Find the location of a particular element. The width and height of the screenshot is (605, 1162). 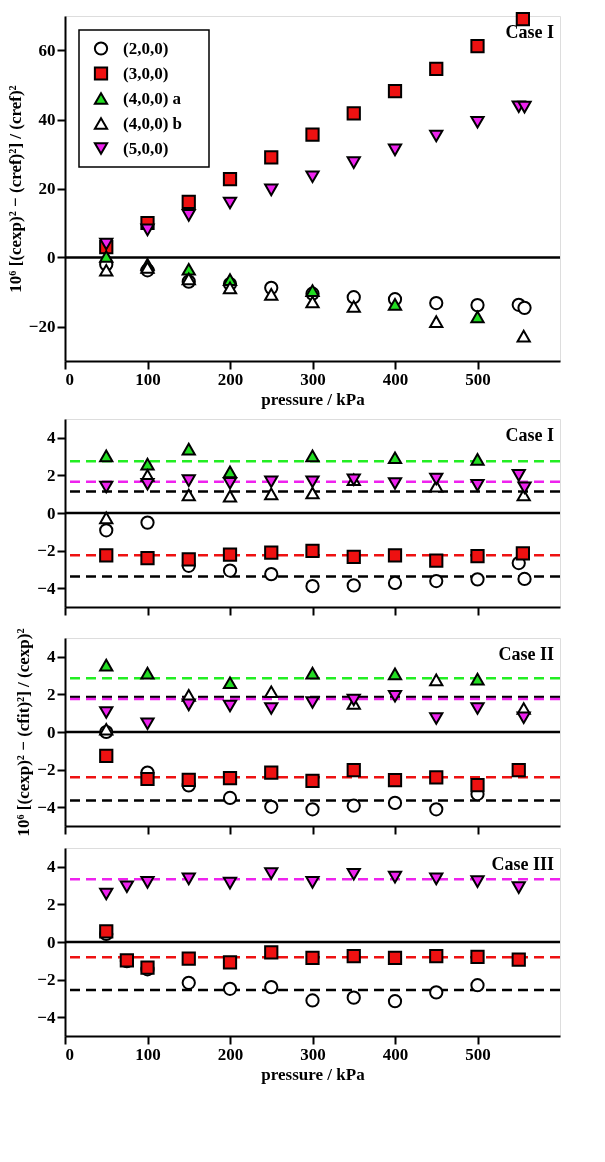

annotation: Case II is located at coordinates (526, 654).